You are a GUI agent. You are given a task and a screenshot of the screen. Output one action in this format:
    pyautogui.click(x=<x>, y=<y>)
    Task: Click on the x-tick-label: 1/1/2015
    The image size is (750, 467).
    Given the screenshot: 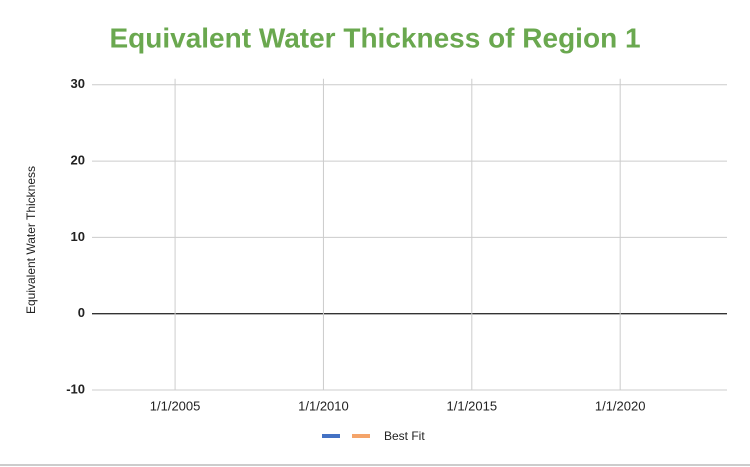 What is the action you would take?
    pyautogui.click(x=472, y=405)
    